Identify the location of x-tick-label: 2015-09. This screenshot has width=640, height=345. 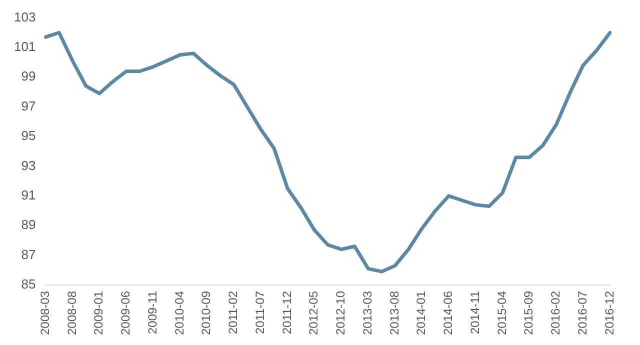
(529, 313).